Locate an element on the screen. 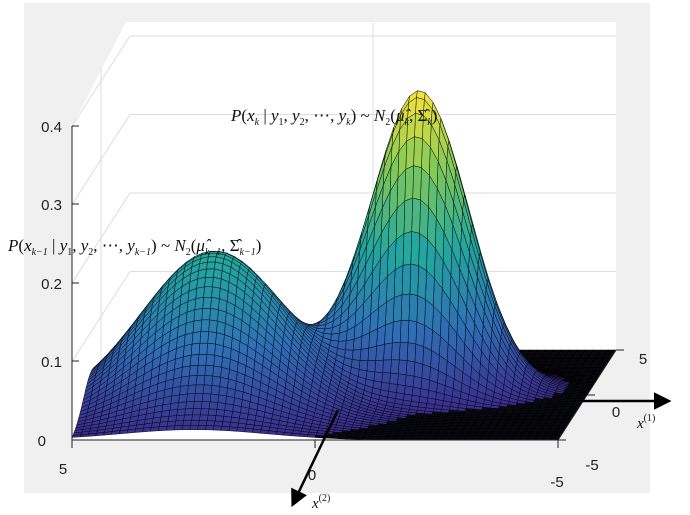 Image resolution: width=690 pixels, height=515 pixels. x2-tick-label: 5 is located at coordinates (63, 469).